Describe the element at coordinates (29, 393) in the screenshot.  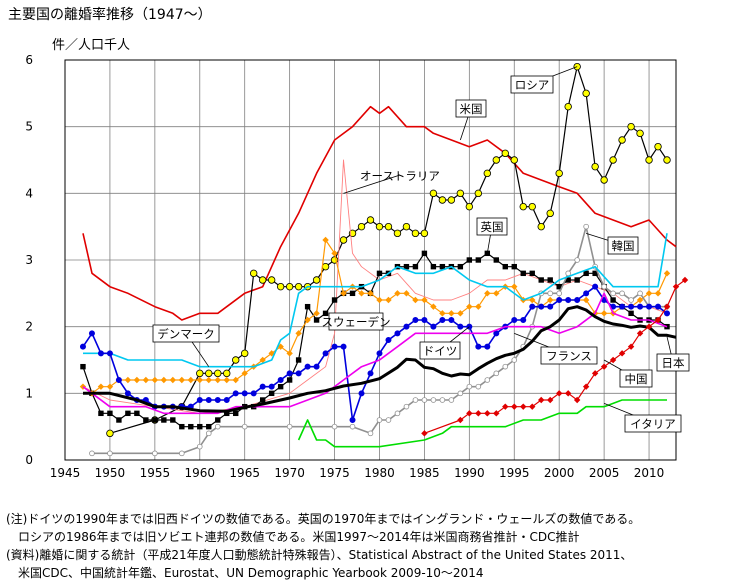
I see `y-tick-label: 1` at that location.